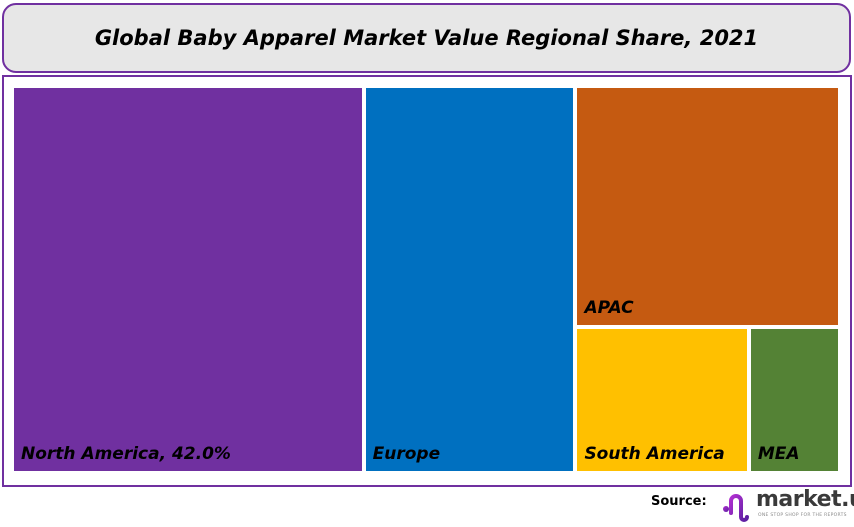 The image size is (854, 527). I want to click on logo-tagline: ONE STOP SHOP FOR THE REPORTS, so click(802, 515).